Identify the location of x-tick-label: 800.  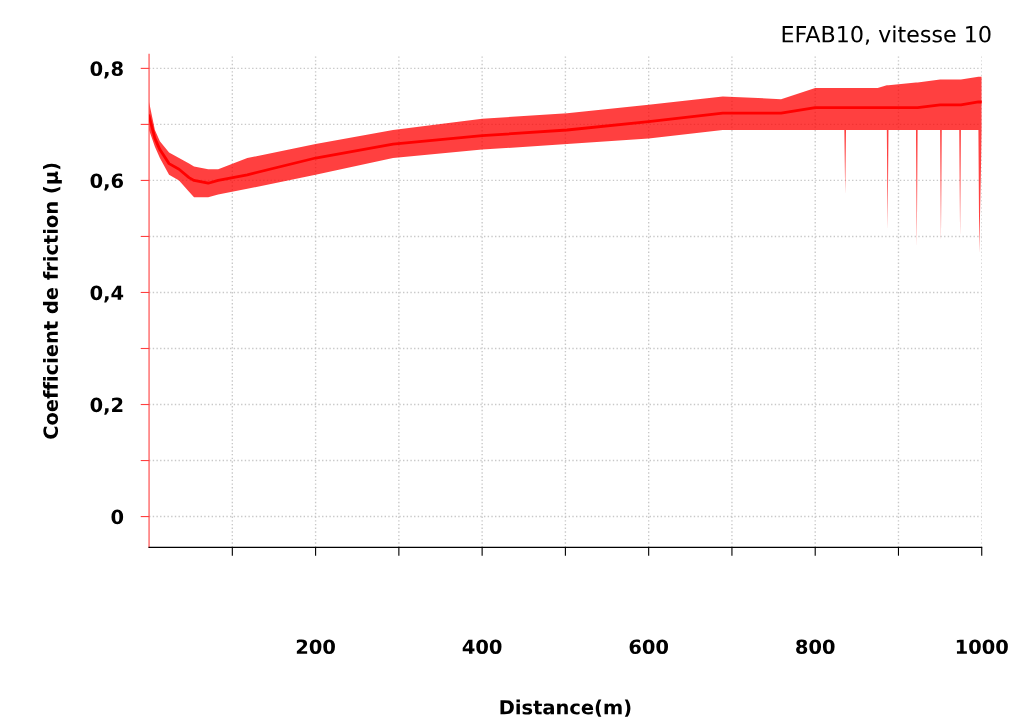
(815, 647).